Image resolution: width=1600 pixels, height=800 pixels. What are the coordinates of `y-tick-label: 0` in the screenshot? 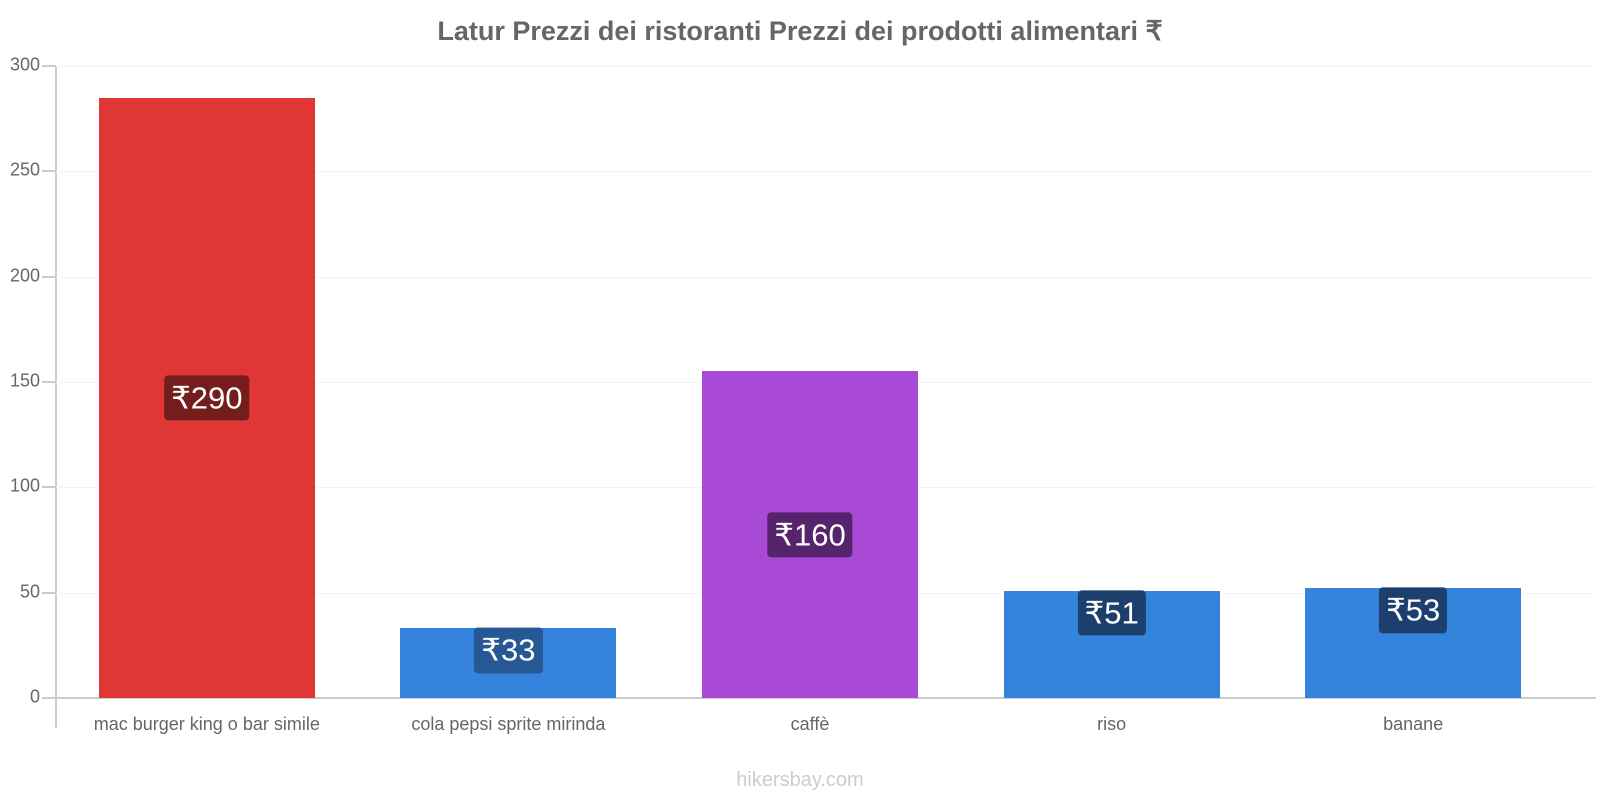 It's located at (34, 696).